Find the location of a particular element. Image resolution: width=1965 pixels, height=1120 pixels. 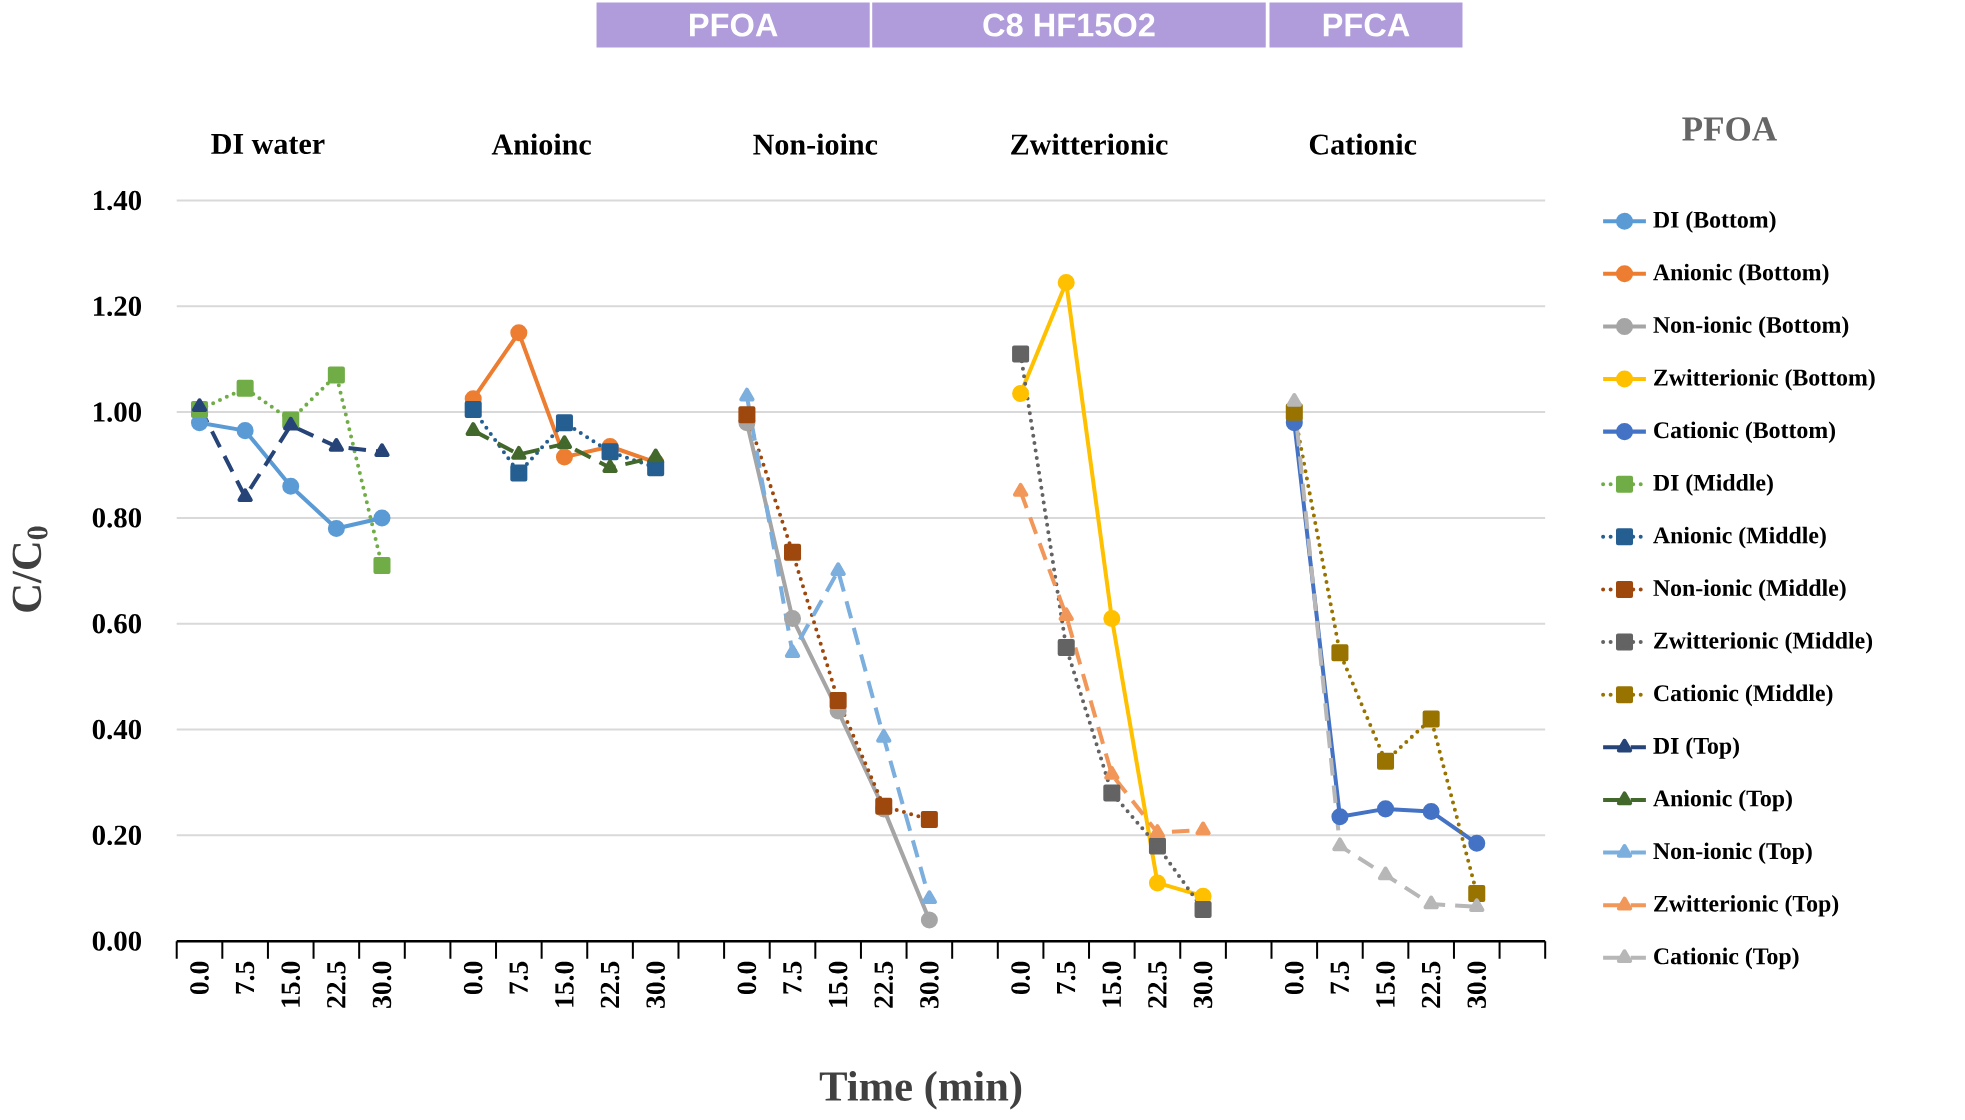

legend-label: Cationic (Top) is located at coordinates (1726, 958).